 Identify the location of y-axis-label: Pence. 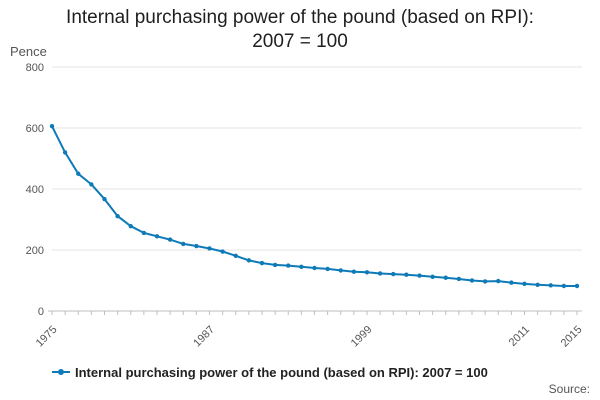
(28, 51).